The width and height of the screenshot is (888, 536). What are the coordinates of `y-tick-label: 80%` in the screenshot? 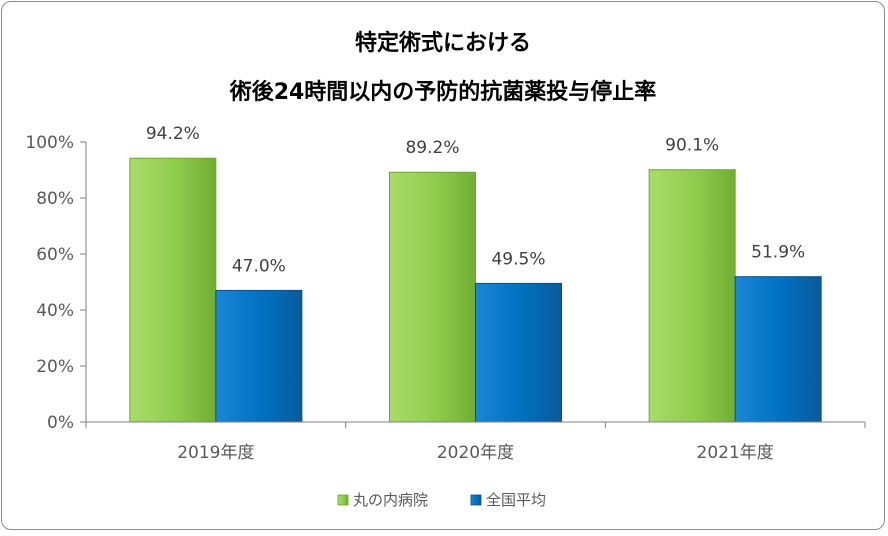 It's located at (55, 199).